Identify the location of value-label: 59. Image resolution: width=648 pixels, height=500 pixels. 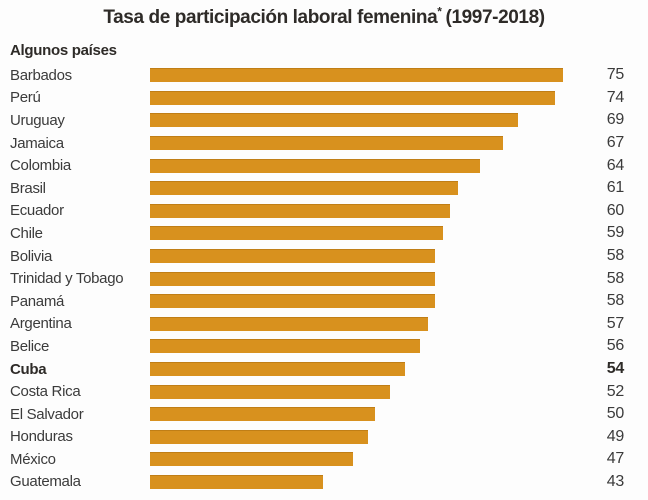
(615, 233).